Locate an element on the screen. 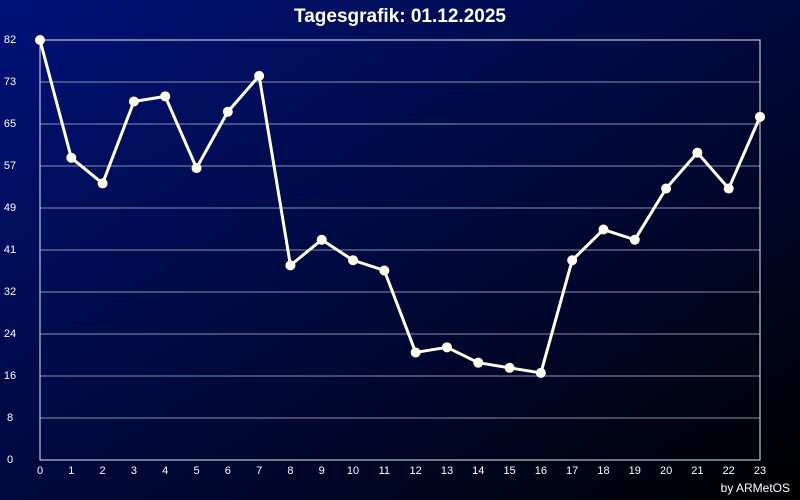 Image resolution: width=800 pixels, height=500 pixels. y-tick-label: 0 is located at coordinates (10, 460).